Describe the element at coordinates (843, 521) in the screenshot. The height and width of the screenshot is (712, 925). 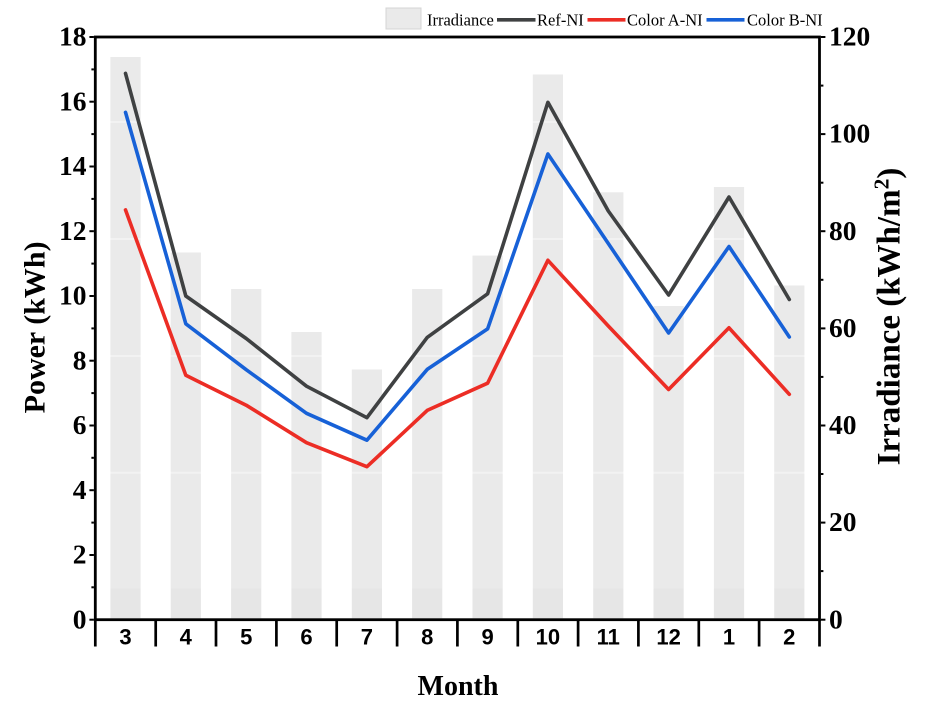
I see `svg-text: 20` at that location.